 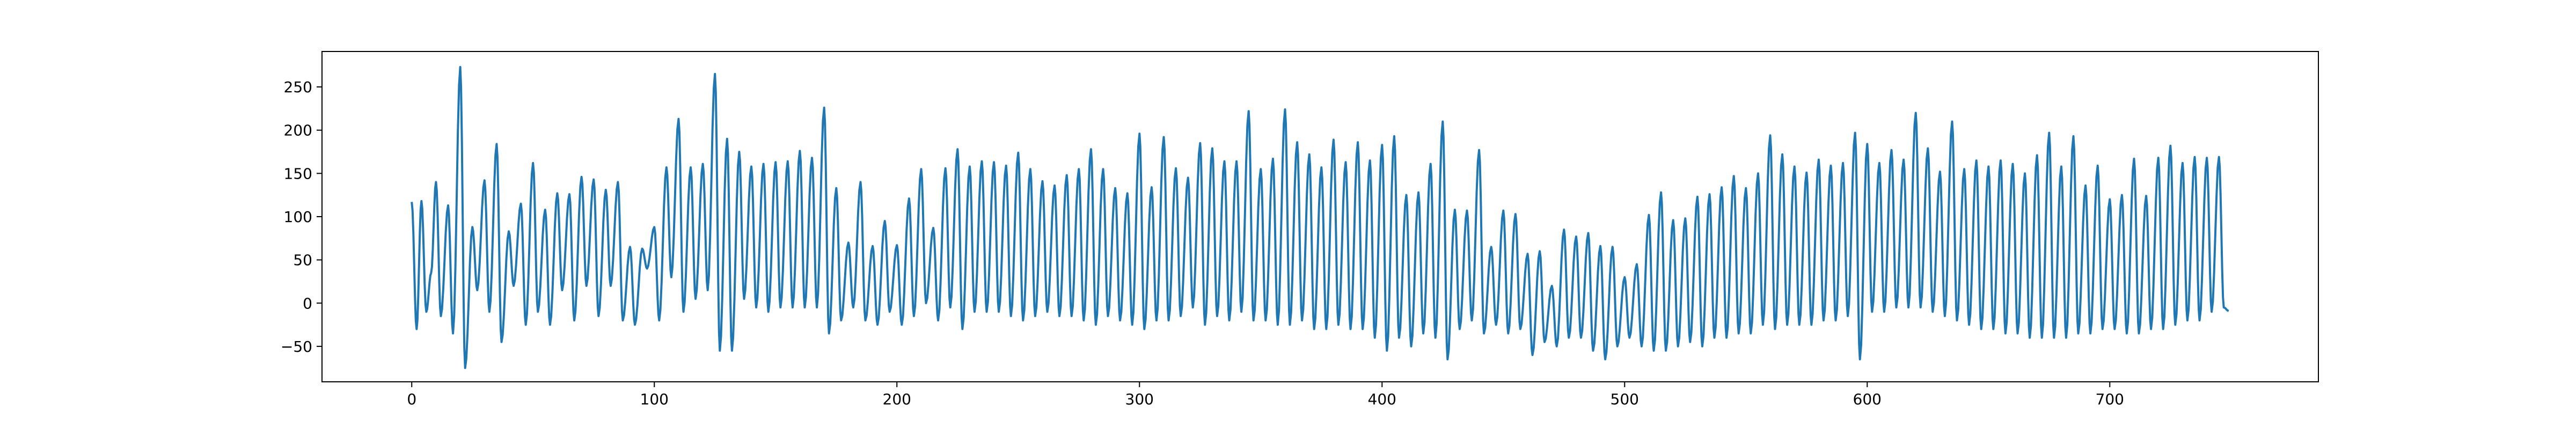 I want to click on y-tick-label: 200, so click(x=298, y=130).